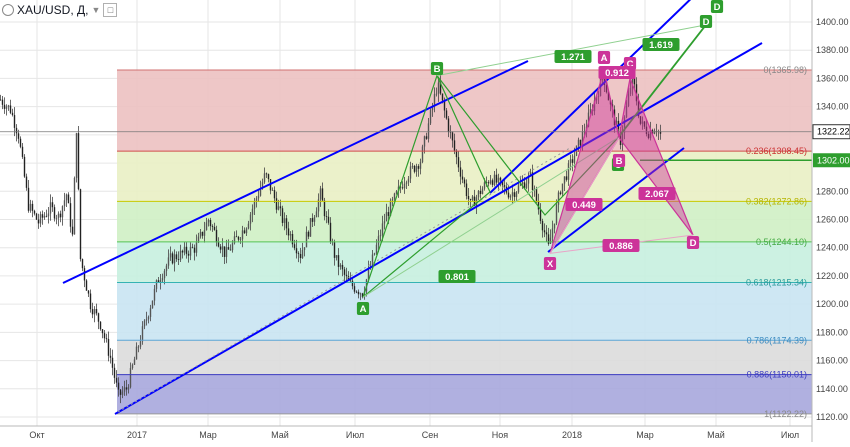  I want to click on chevron-down-icon: ▼, so click(96, 10).